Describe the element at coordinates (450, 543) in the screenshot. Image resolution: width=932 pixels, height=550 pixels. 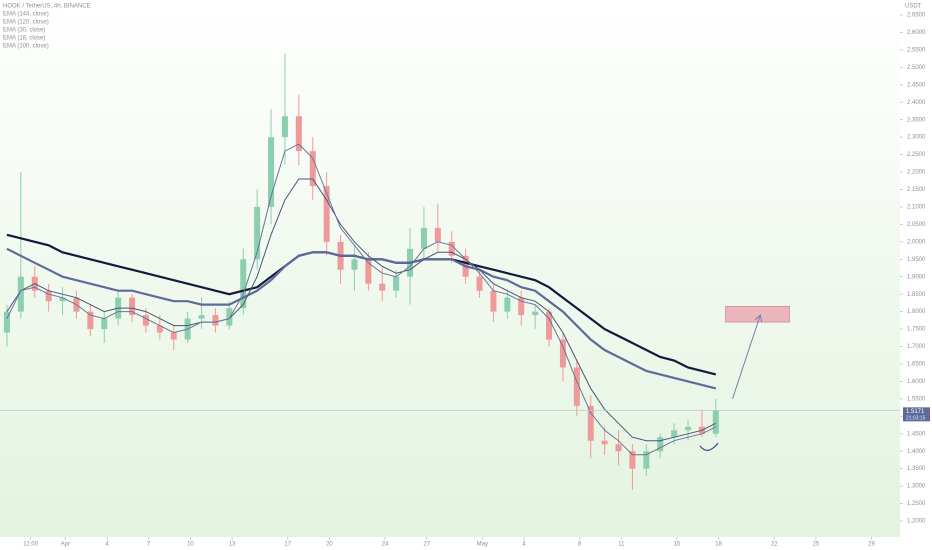
I see `time-axis` at that location.